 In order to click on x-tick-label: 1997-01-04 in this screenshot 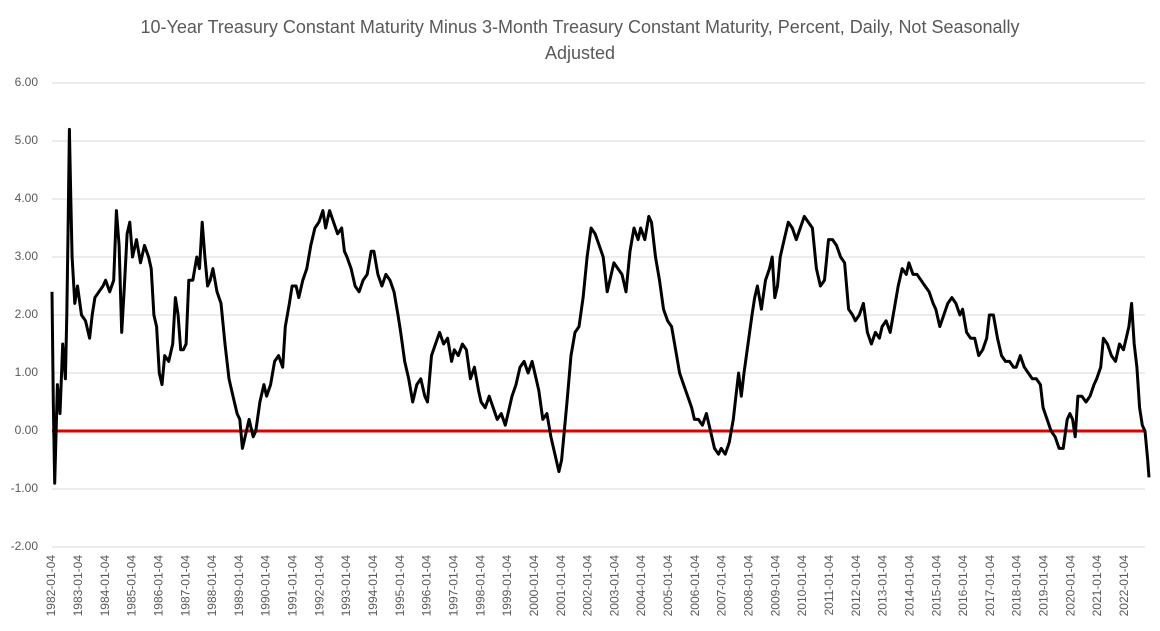, I will do `click(453, 586)`.